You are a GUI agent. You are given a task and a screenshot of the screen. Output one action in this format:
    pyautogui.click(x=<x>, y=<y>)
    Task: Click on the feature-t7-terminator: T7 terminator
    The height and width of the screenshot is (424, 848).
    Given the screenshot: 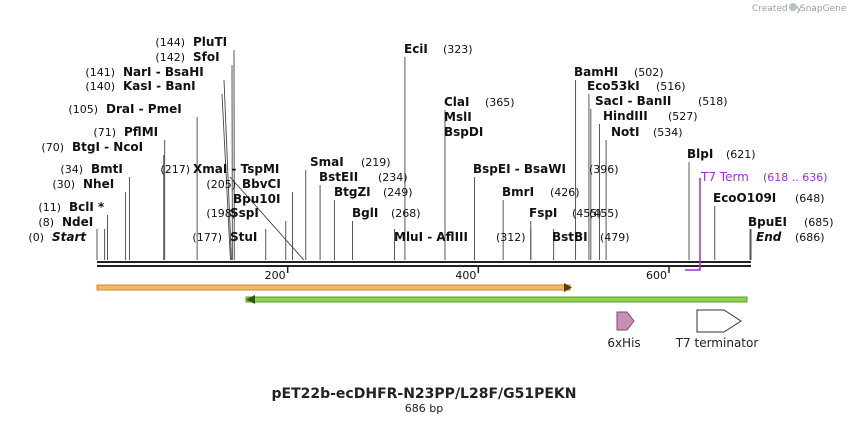 What is the action you would take?
    pyautogui.click(x=717, y=329)
    